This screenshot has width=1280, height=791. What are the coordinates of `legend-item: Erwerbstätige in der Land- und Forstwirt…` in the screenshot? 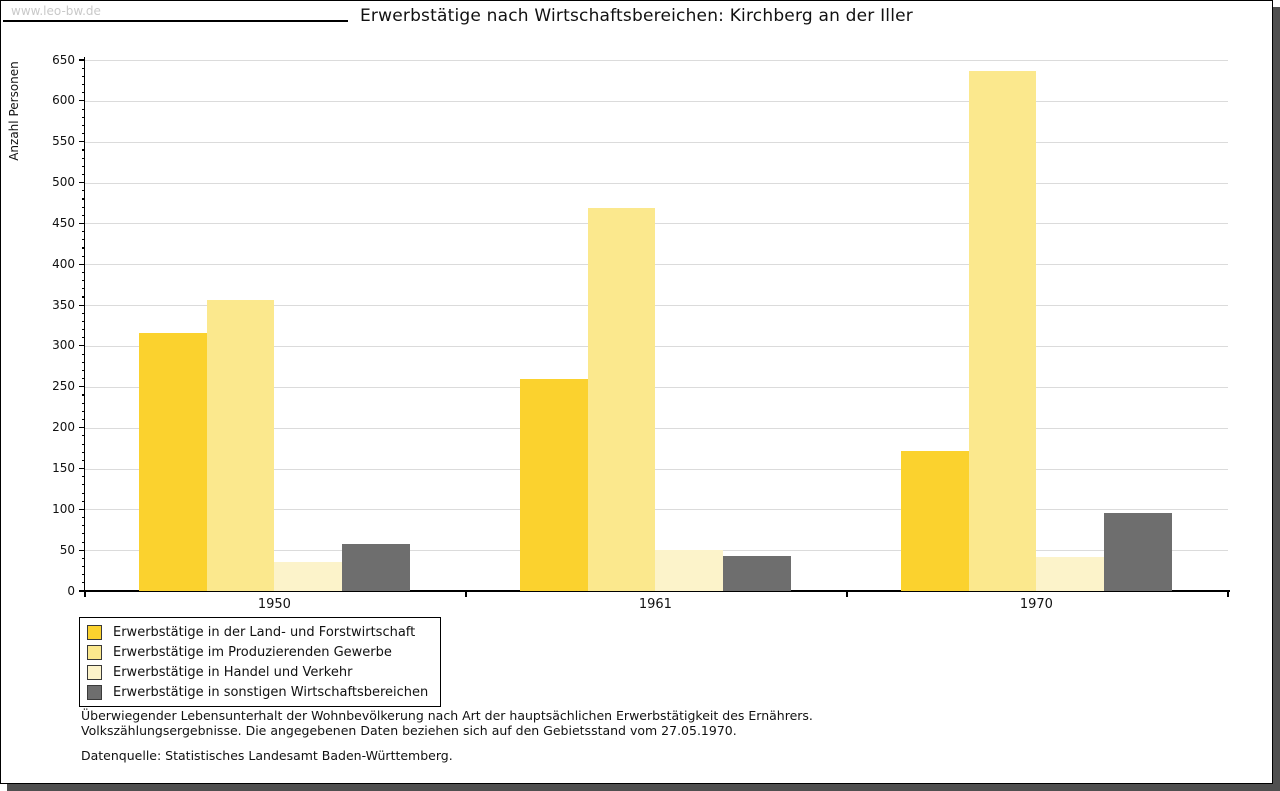 It's located at (257, 632).